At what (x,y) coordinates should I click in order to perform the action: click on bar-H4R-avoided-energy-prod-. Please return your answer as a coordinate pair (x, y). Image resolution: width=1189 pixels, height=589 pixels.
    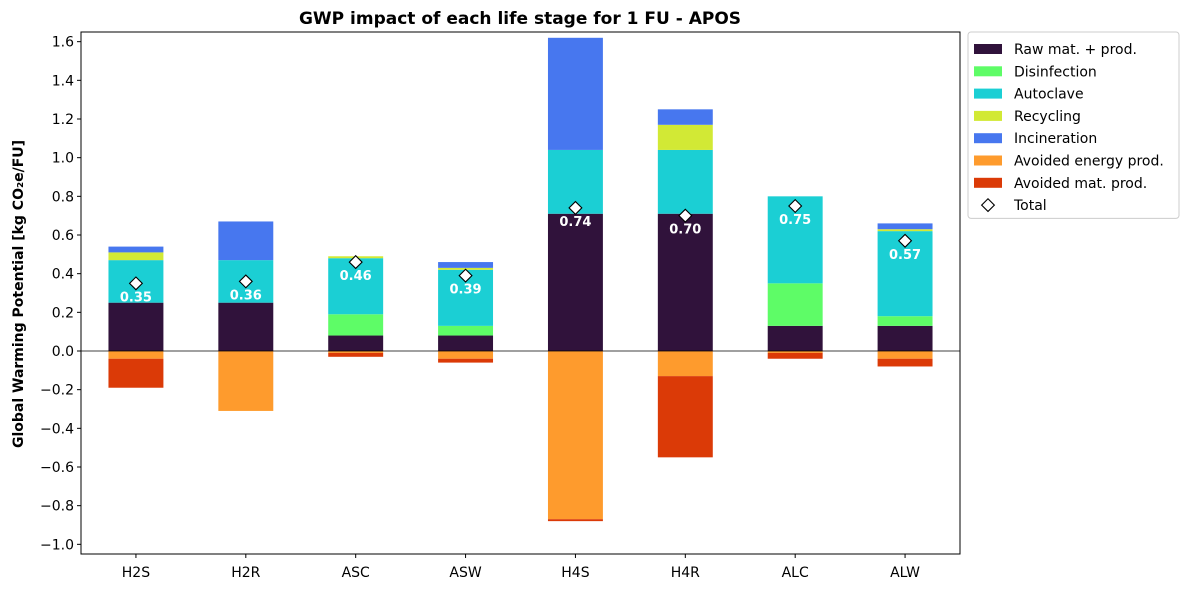
    Looking at the image, I should click on (685, 364).